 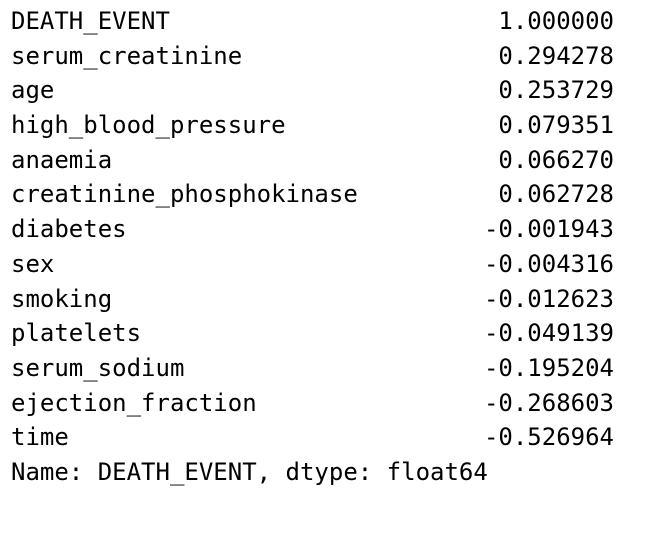 I want to click on row-value: -0.012623, so click(x=548, y=298).